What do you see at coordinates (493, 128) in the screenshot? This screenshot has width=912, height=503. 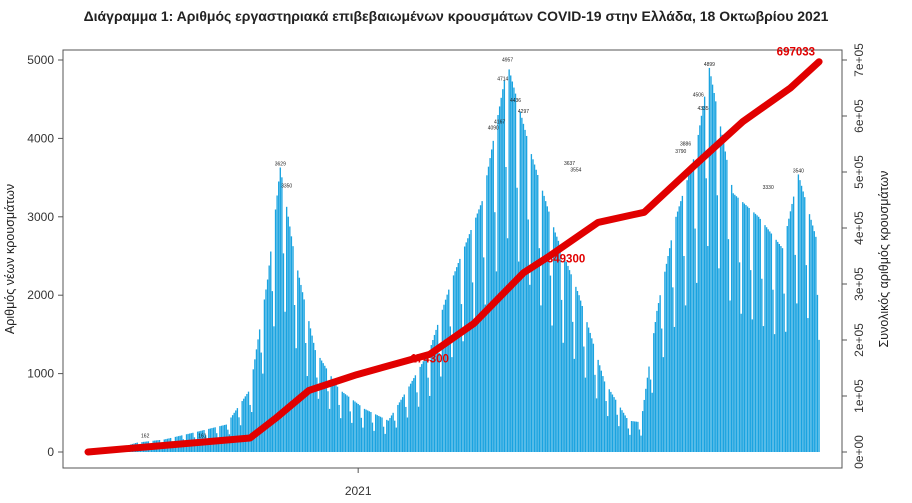 I see `bar-value-label: 4090` at bounding box center [493, 128].